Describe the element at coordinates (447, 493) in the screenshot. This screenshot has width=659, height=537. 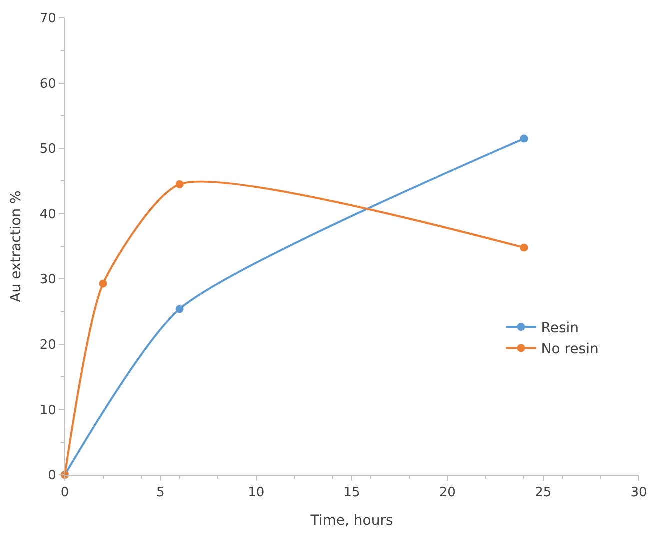
I see `x-tick-label: 20` at that location.